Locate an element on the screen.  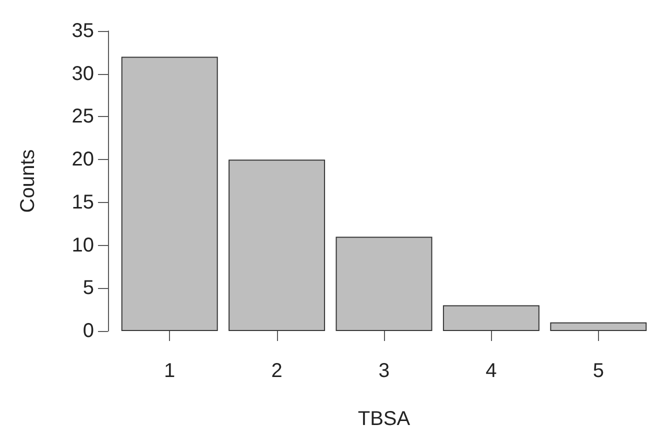
y-tick-label: 15 is located at coordinates (83, 202).